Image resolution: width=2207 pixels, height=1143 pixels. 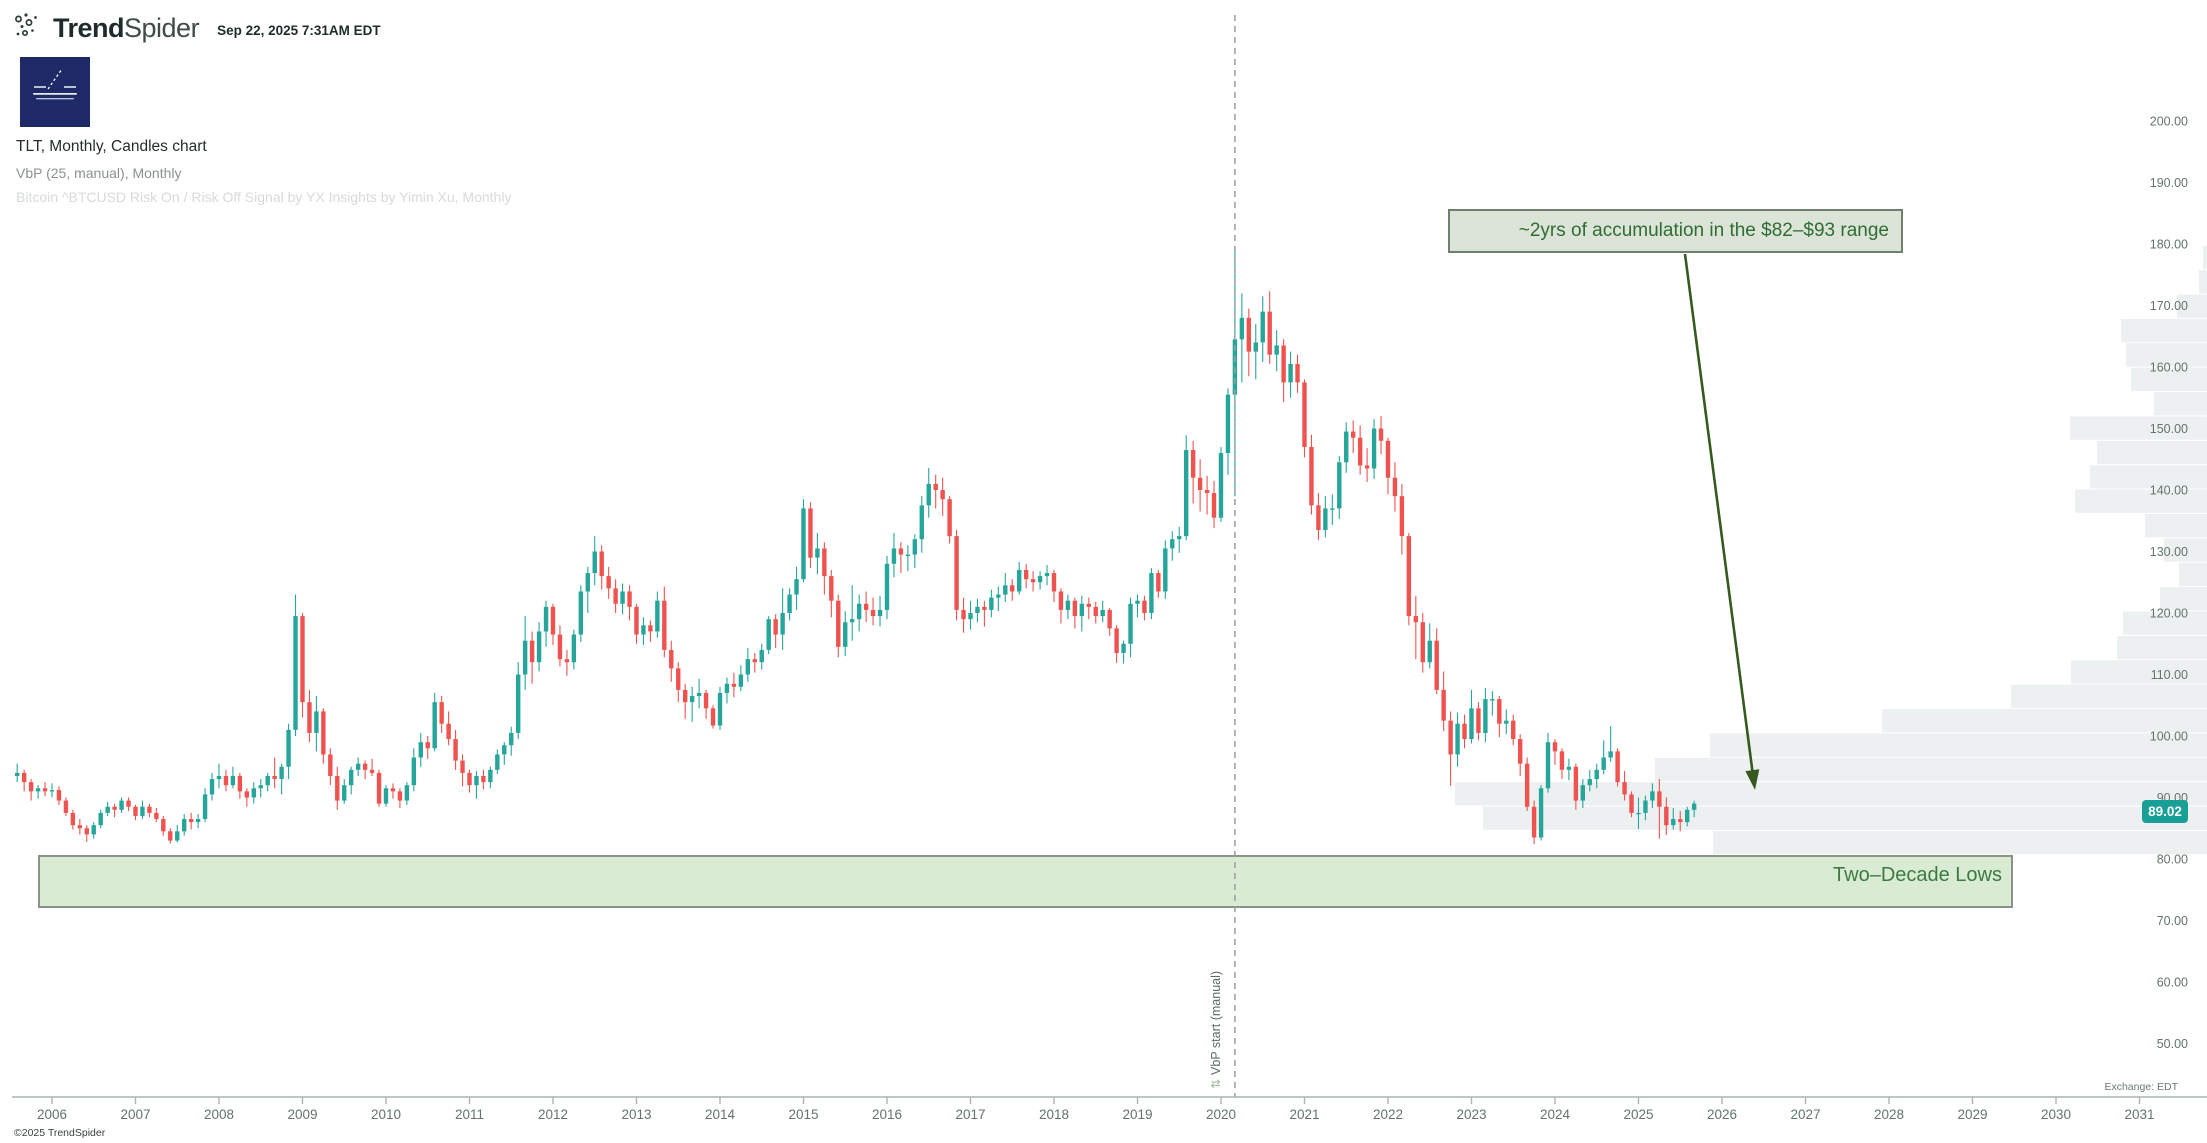 I want to click on x-axis-year-label: 2013, so click(x=636, y=1114).